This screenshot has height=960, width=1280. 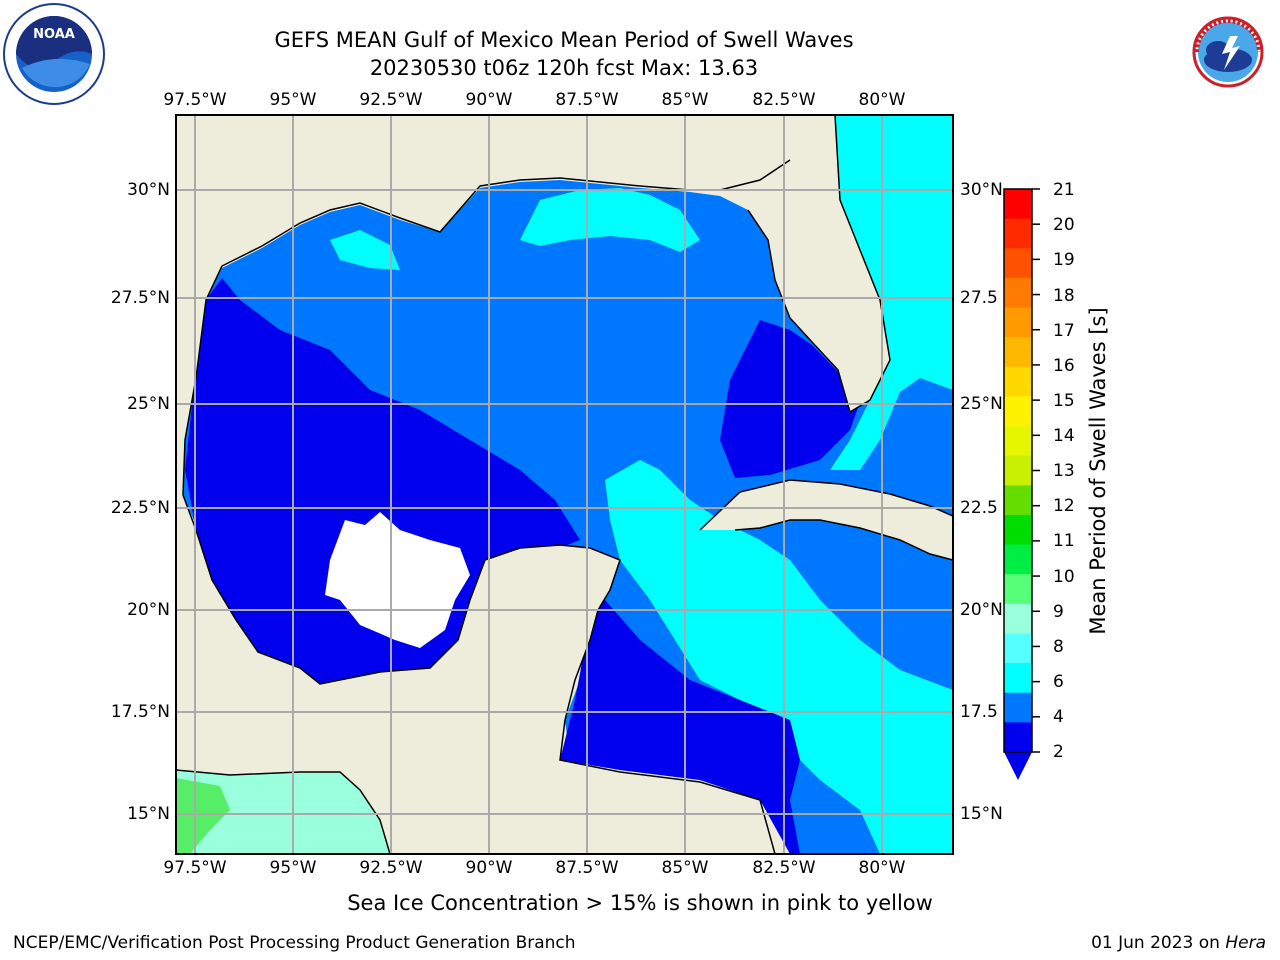 I want to click on colorbar-tick-label: 16, so click(x=1064, y=366).